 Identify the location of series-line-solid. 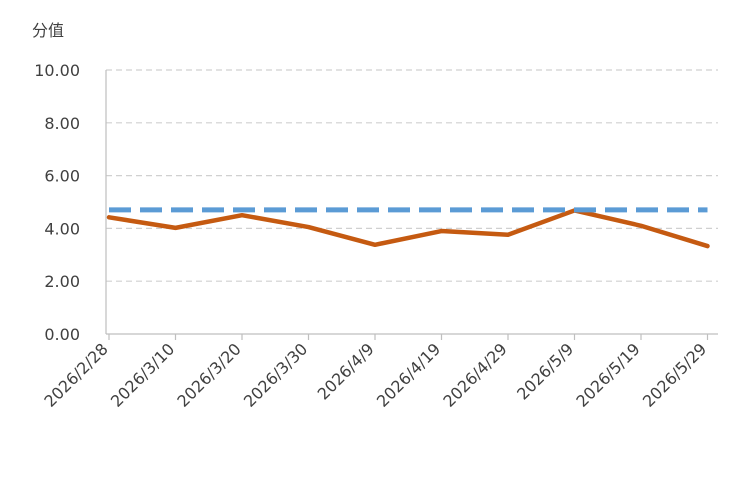
(408, 228).